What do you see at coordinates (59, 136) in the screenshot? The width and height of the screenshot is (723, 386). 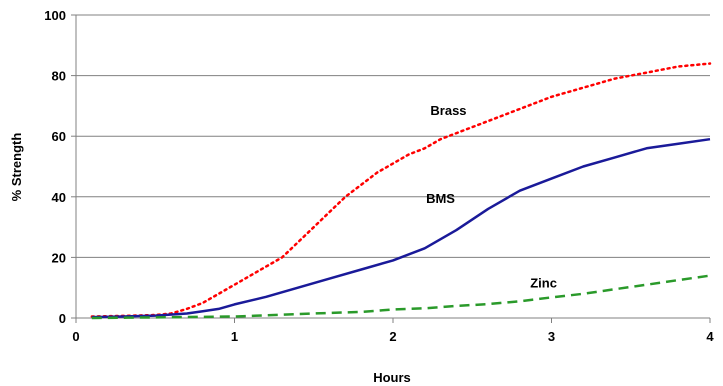 I see `y-tick-label: 60` at bounding box center [59, 136].